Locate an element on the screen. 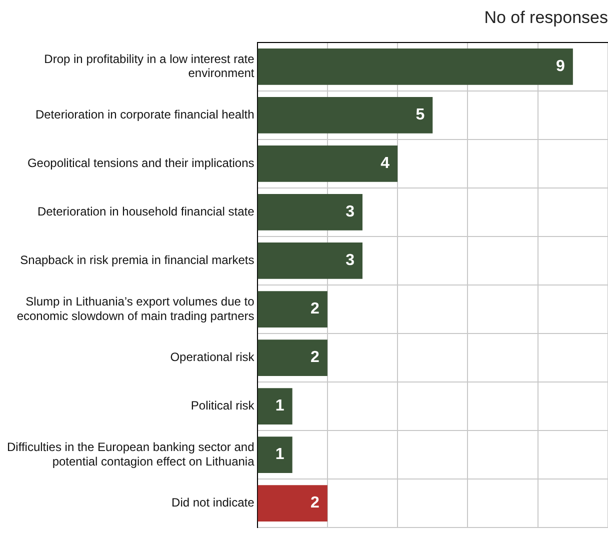  y-tick-label: Snapback in risk premia in financial markets is located at coordinates (137, 260).